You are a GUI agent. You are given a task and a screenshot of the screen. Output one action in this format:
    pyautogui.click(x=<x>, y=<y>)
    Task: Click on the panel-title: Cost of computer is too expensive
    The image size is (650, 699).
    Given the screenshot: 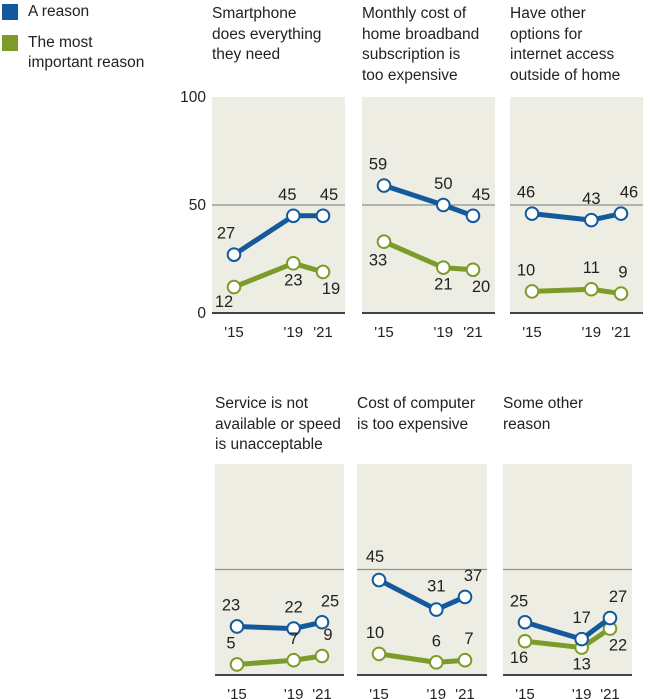 What is the action you would take?
    pyautogui.click(x=416, y=414)
    